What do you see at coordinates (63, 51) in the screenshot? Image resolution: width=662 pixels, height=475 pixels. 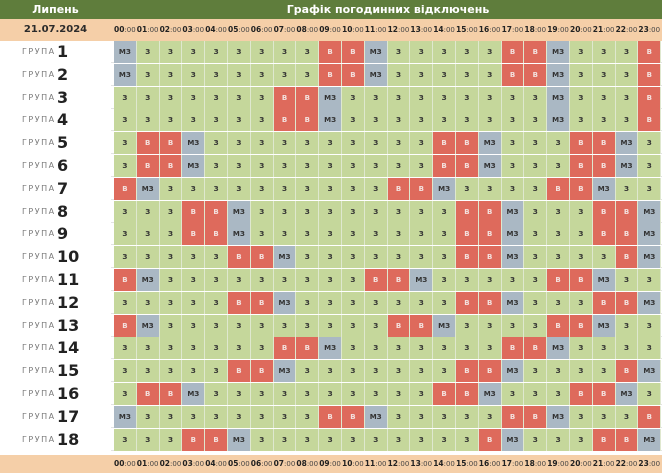 I see `group-number: 1` at bounding box center [63, 51].